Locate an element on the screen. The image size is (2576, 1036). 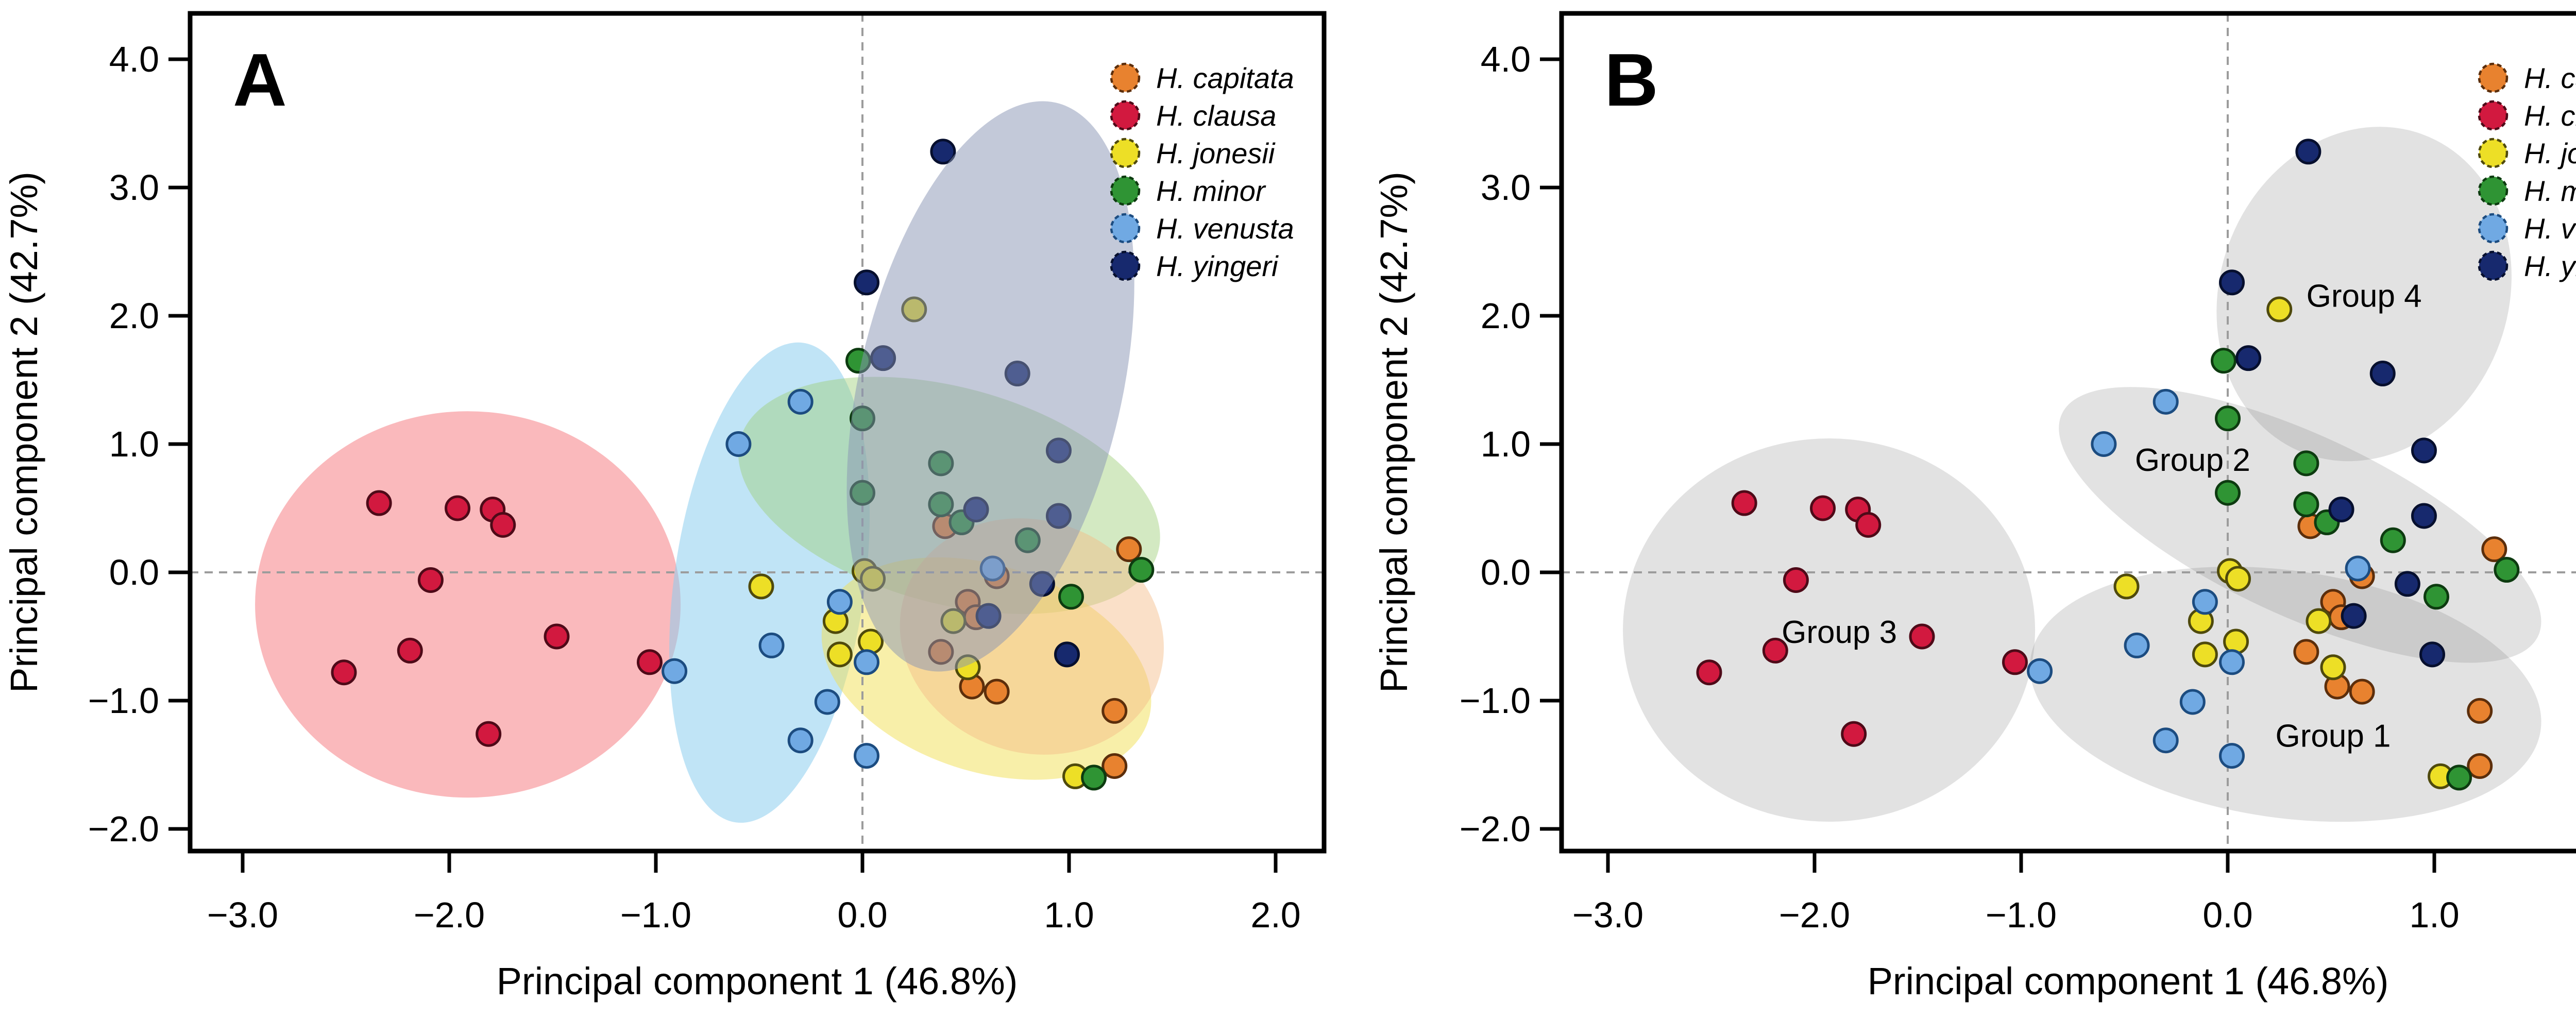
group-label-group-3: Group 3 is located at coordinates (1839, 632).